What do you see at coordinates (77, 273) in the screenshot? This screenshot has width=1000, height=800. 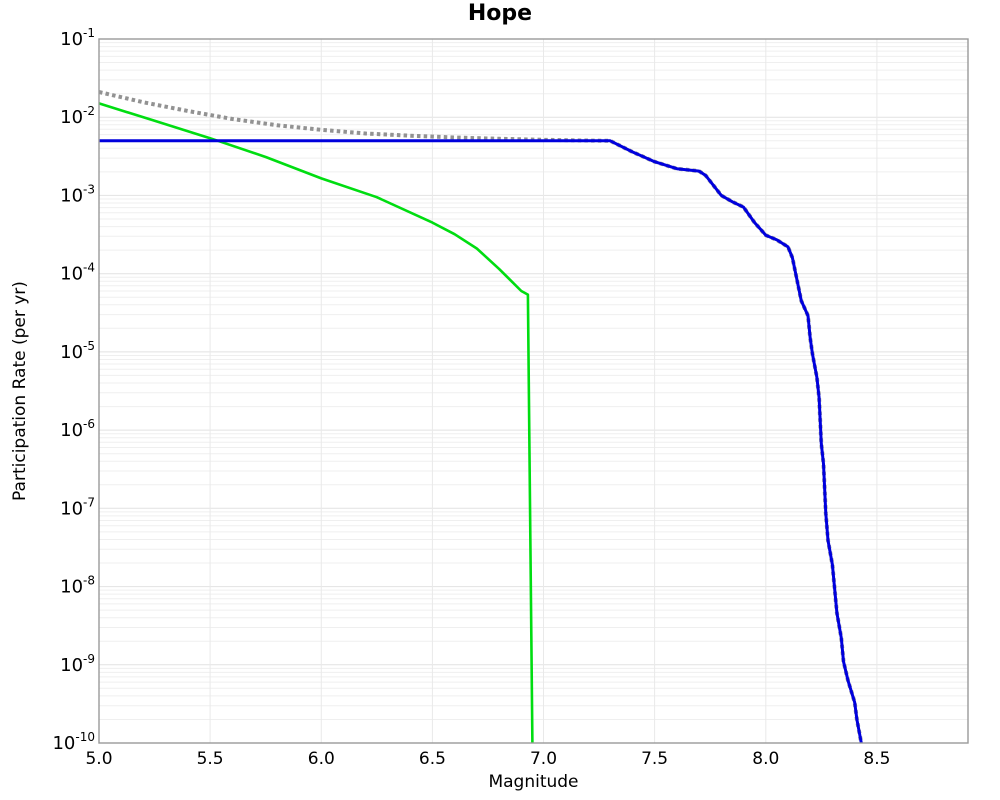 I see `y-tick-label: 10⁻⁴` at bounding box center [77, 273].